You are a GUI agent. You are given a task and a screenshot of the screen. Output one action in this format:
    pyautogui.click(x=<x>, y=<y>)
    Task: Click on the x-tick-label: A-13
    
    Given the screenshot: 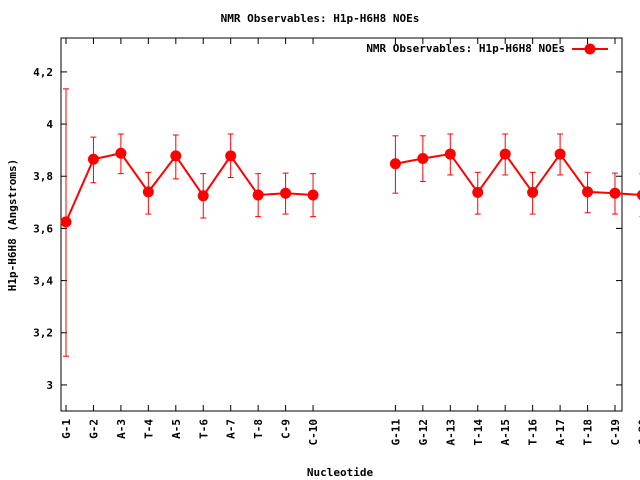 What is the action you would take?
    pyautogui.click(x=450, y=432)
    